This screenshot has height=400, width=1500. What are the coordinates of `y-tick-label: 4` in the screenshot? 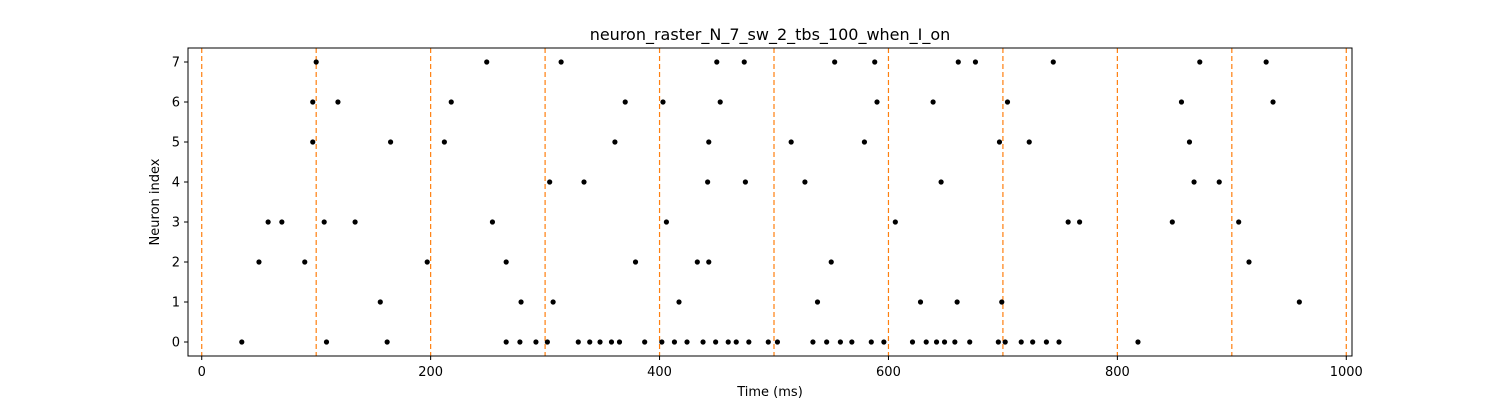 It's located at (176, 183).